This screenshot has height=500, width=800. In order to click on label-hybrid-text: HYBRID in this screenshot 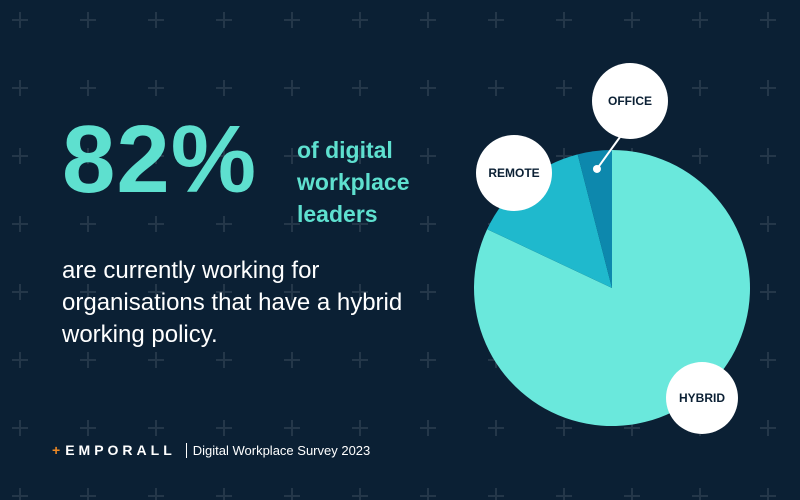, I will do `click(702, 398)`.